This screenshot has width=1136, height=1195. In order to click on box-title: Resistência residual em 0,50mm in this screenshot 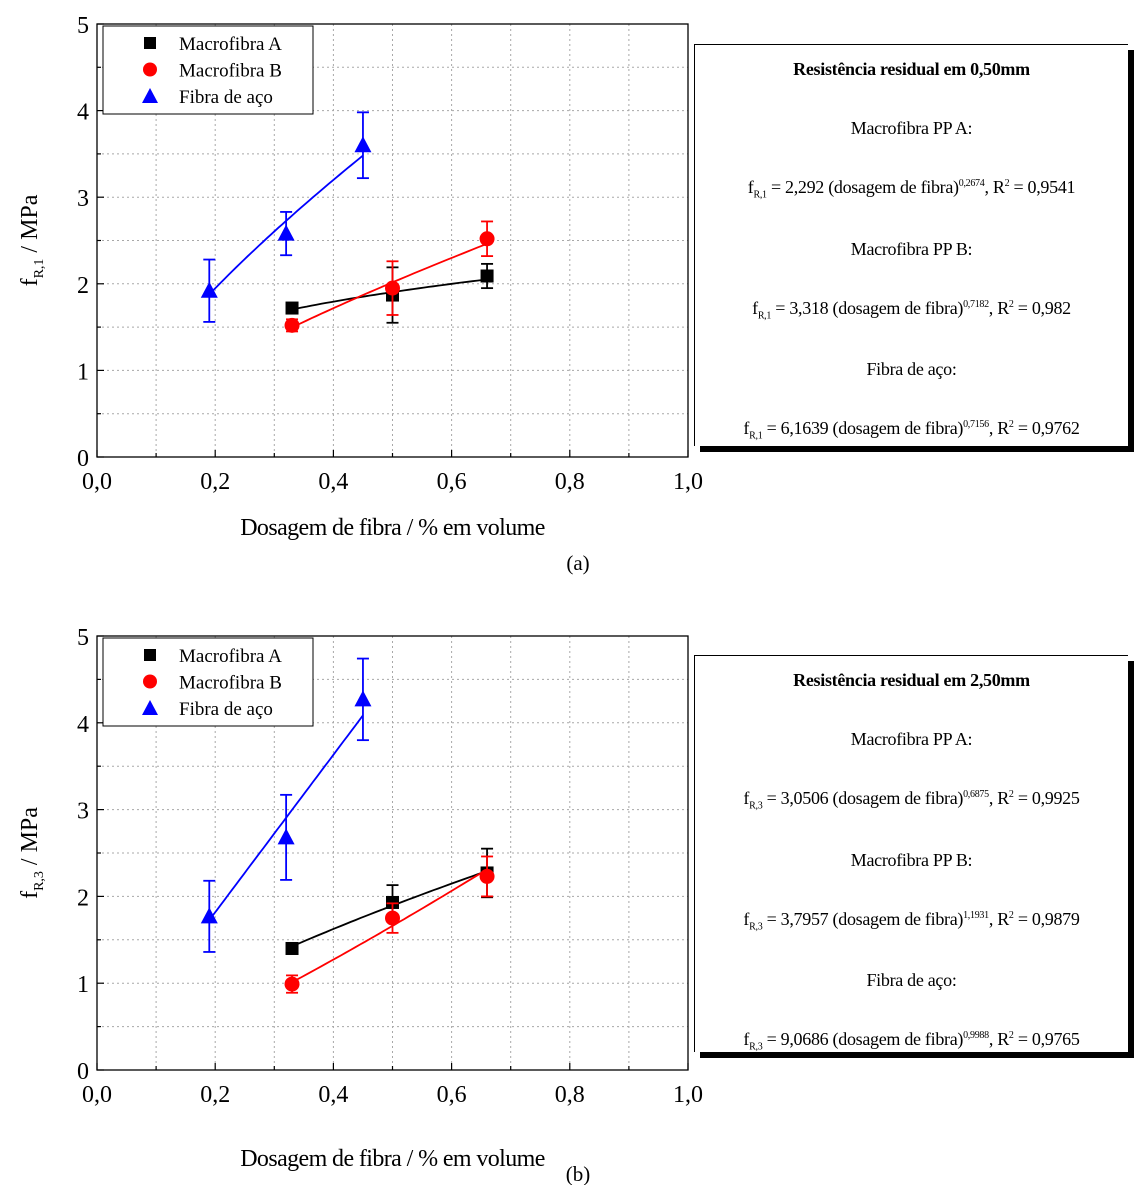, I will do `click(911, 69)`.